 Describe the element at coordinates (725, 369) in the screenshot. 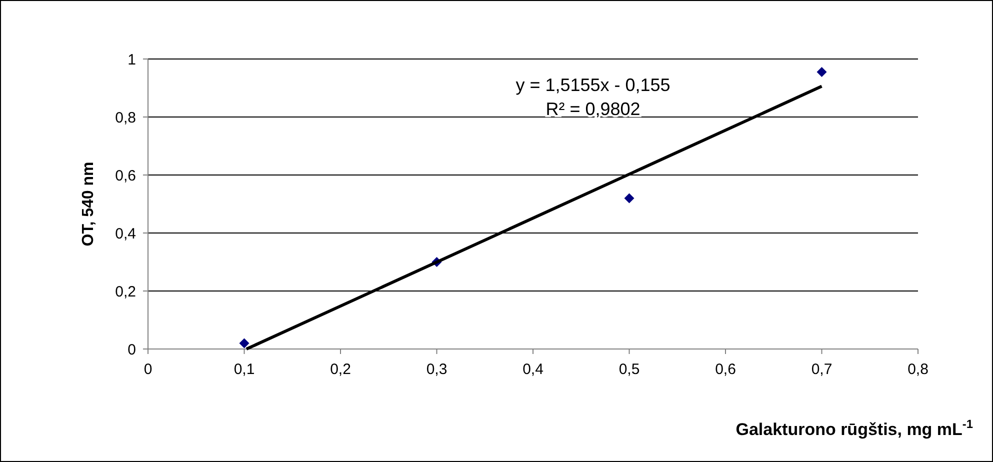

I see `x-tick-label: 0,6` at that location.